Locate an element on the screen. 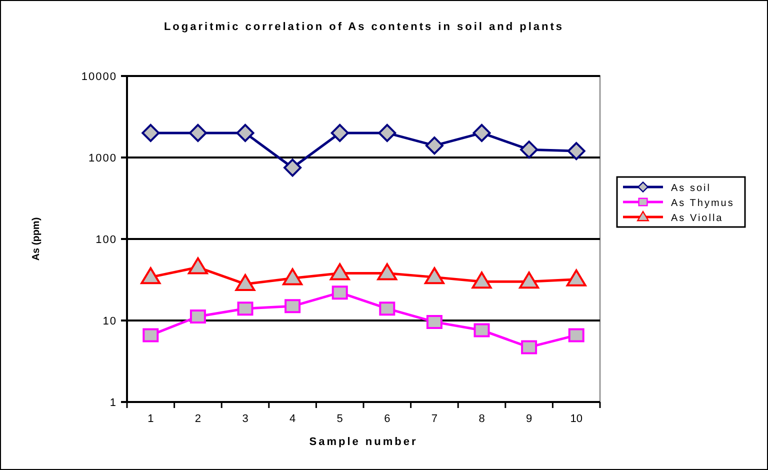 The width and height of the screenshot is (768, 470). y-tick-label: 100 is located at coordinates (106, 240).